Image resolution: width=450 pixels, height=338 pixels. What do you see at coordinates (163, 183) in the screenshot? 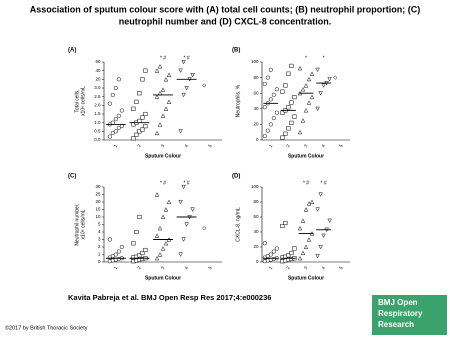
I see `significance-mark: * #` at bounding box center [163, 183].